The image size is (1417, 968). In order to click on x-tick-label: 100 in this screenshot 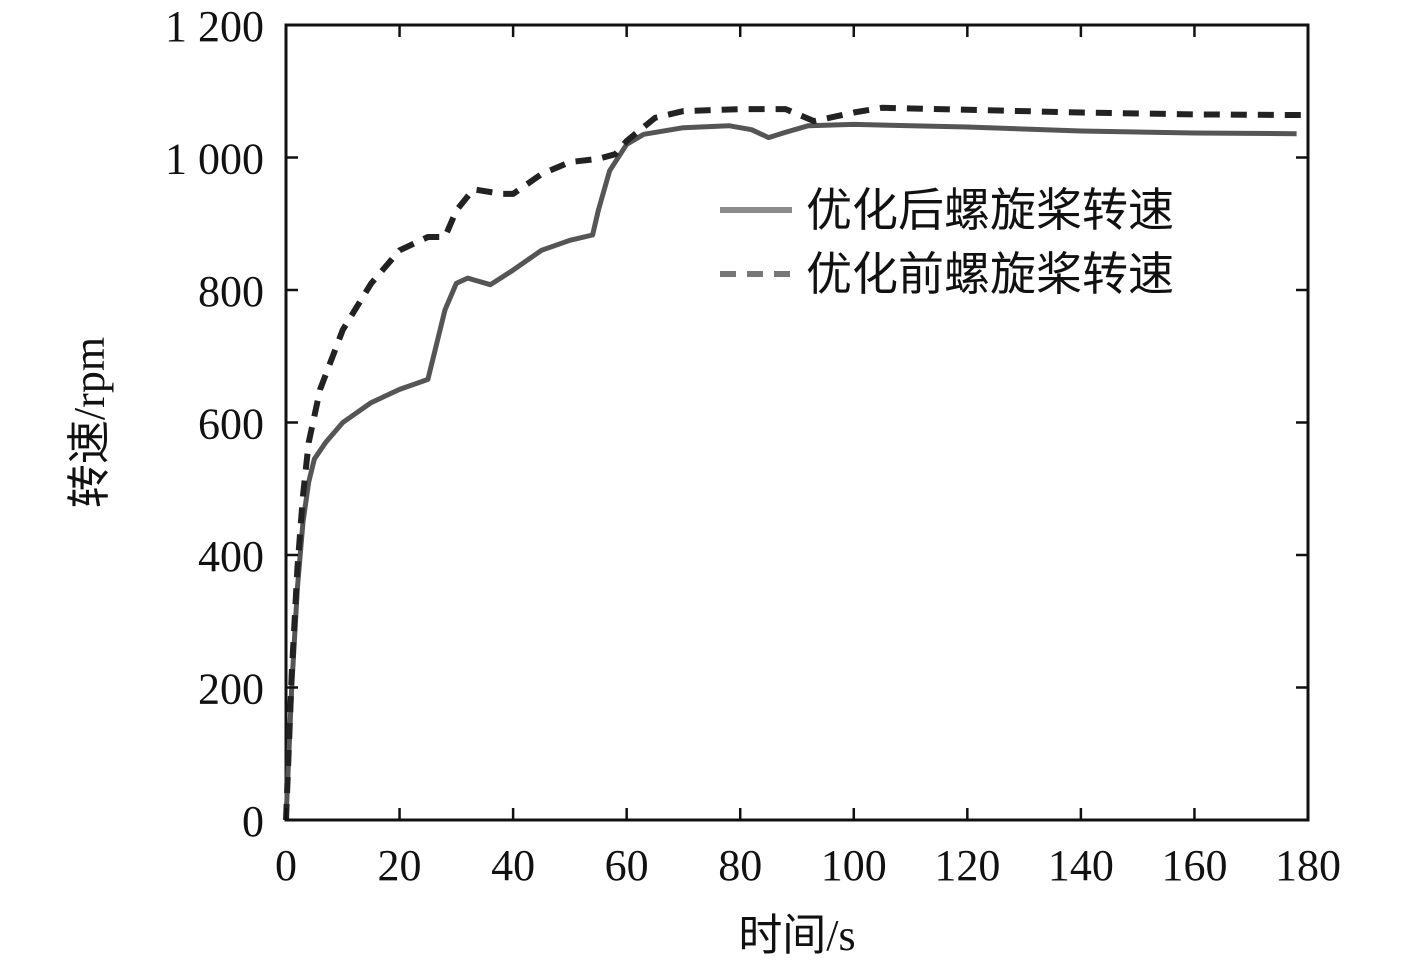, I will do `click(854, 865)`.